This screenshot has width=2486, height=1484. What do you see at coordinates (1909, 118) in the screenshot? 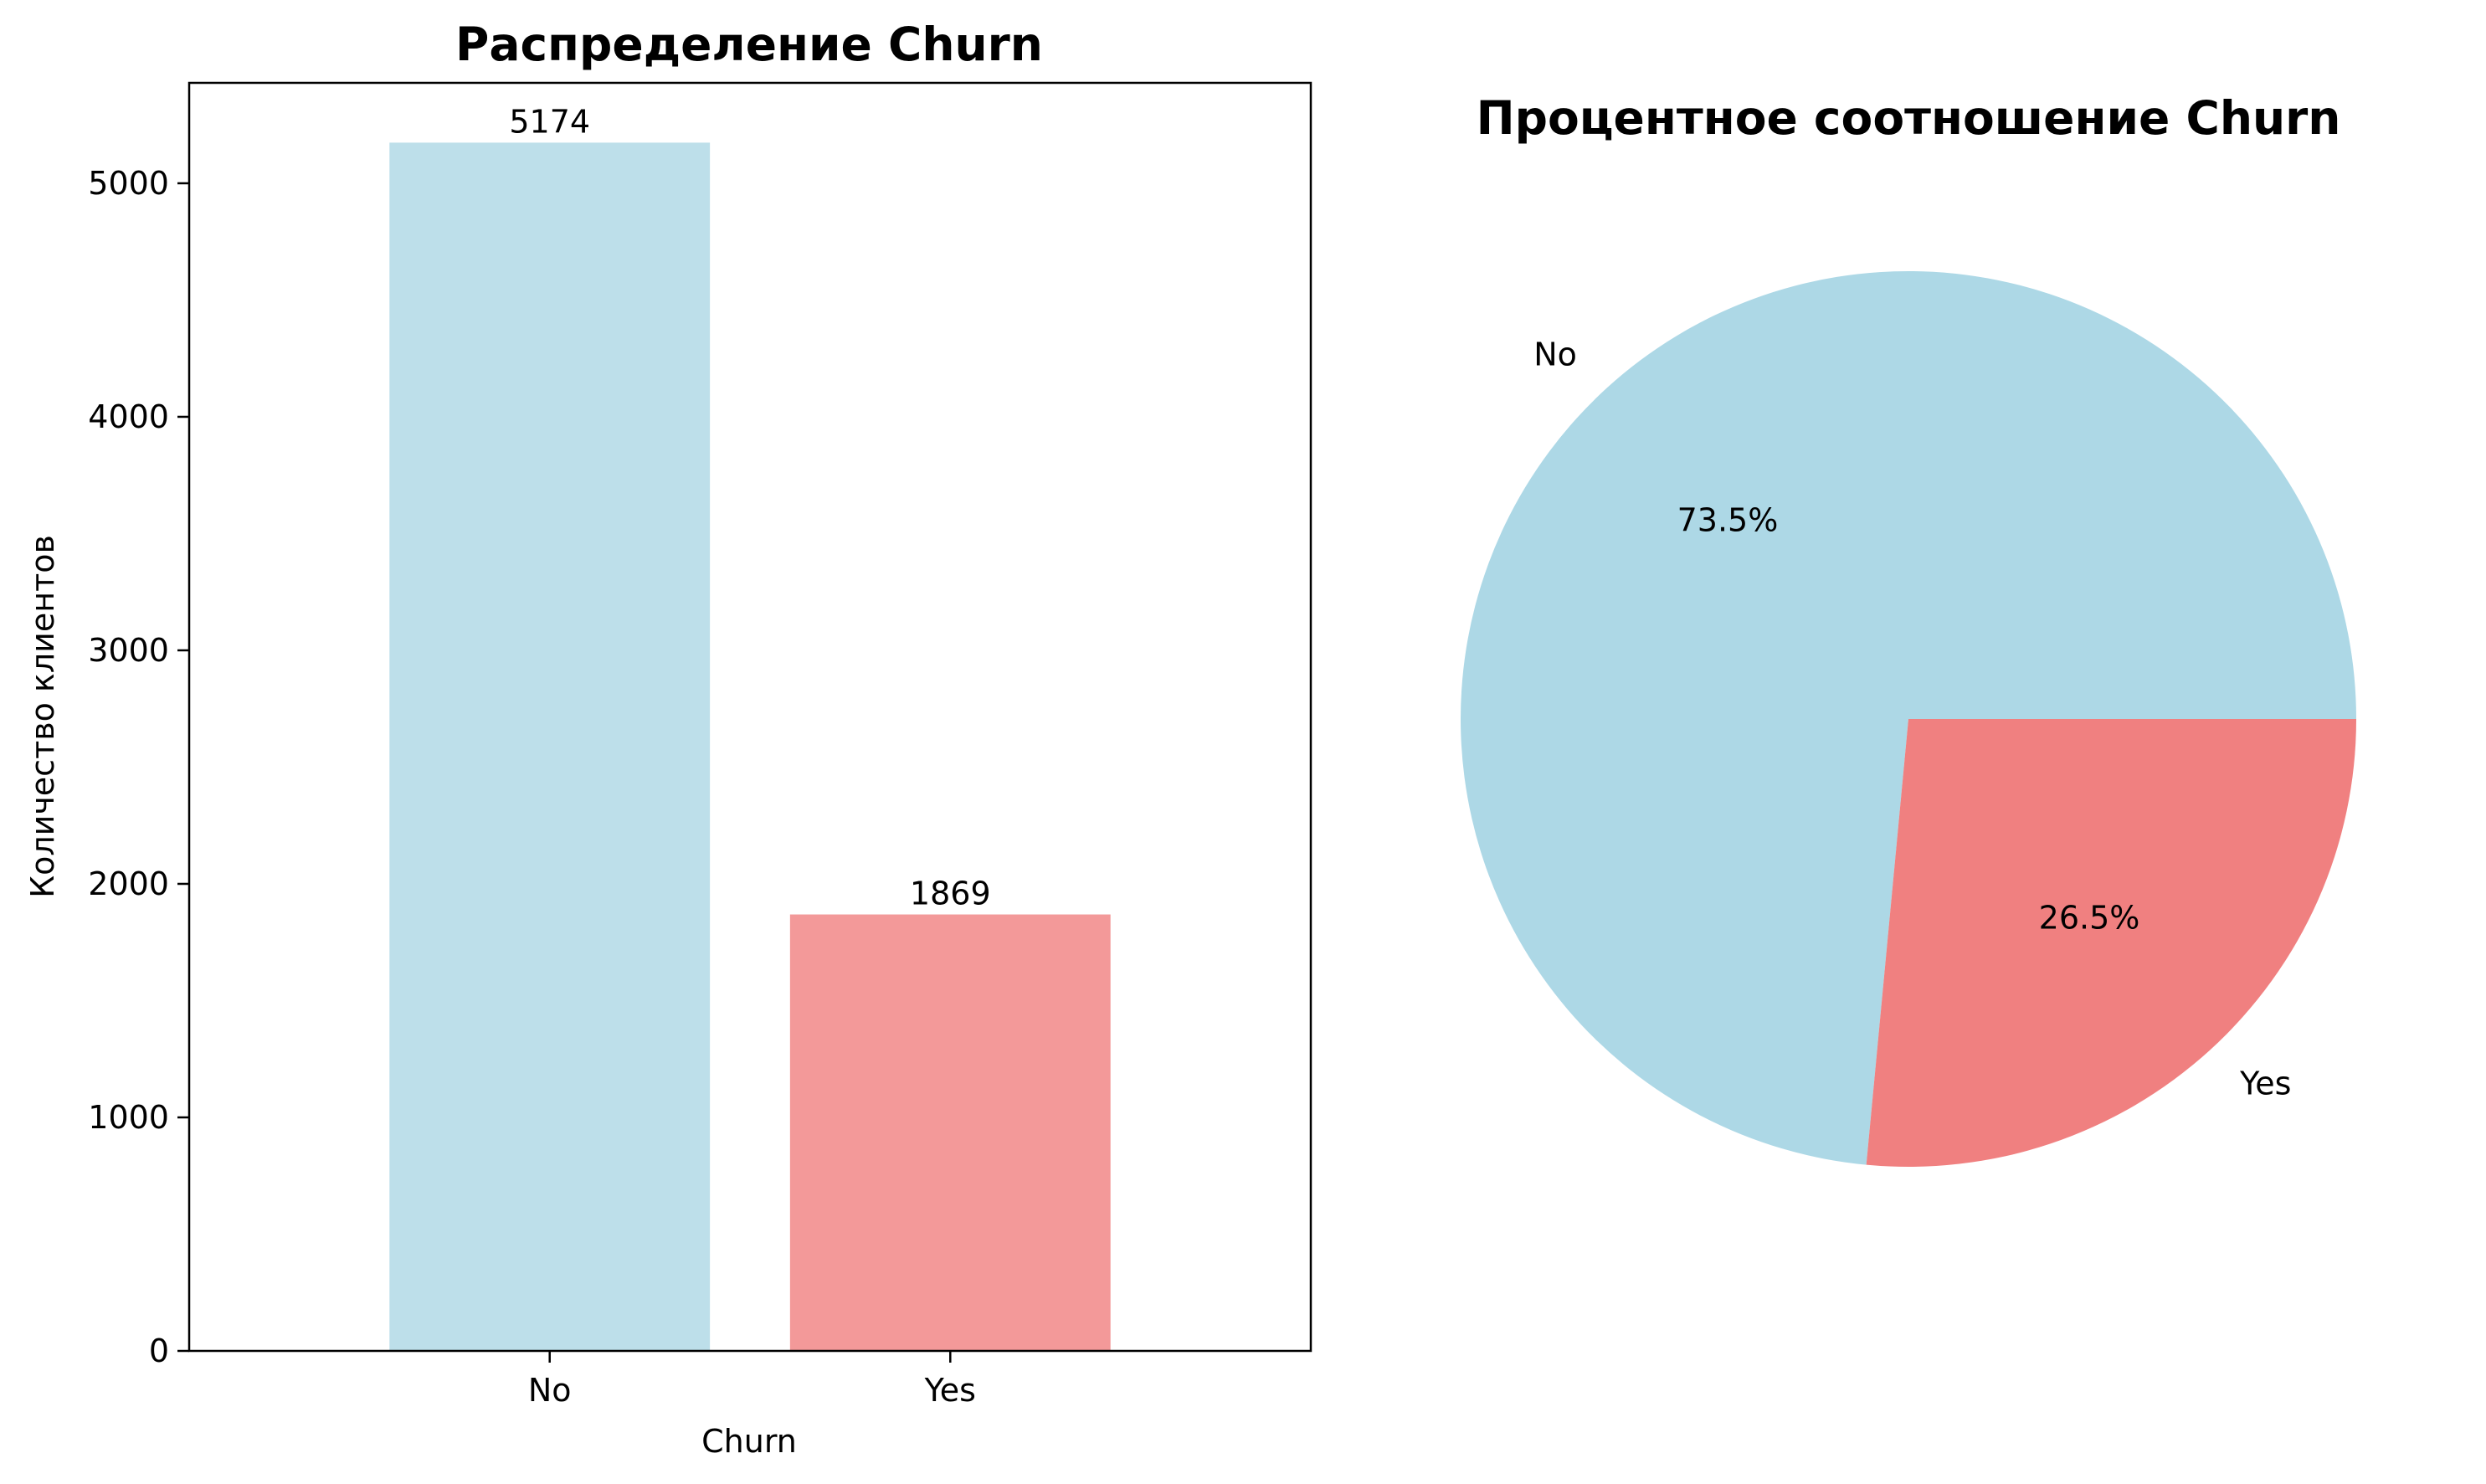
I see `pie-chart-title: Процентное соотношение Churn` at bounding box center [1909, 118].